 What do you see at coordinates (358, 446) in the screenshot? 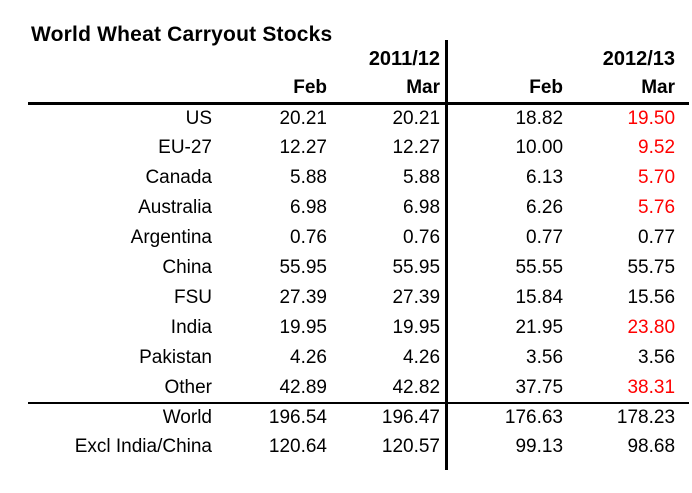
I see `table-row: Excl India/China 120.64 120.57 99.13 98.68` at bounding box center [358, 446].